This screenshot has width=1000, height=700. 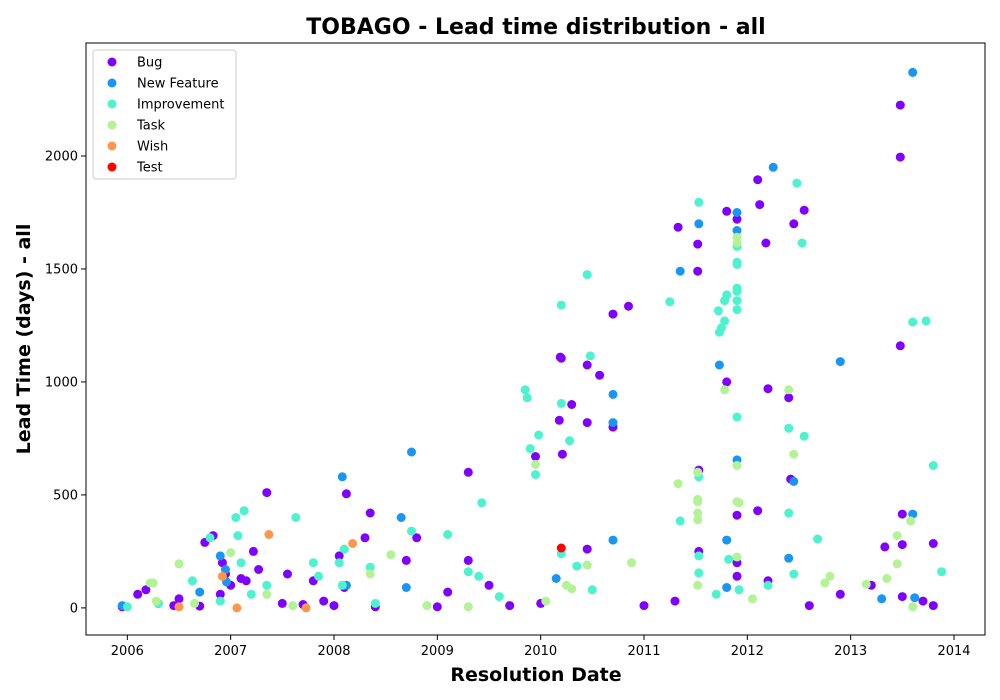 I want to click on x-tick-label: 2012, so click(x=747, y=651).